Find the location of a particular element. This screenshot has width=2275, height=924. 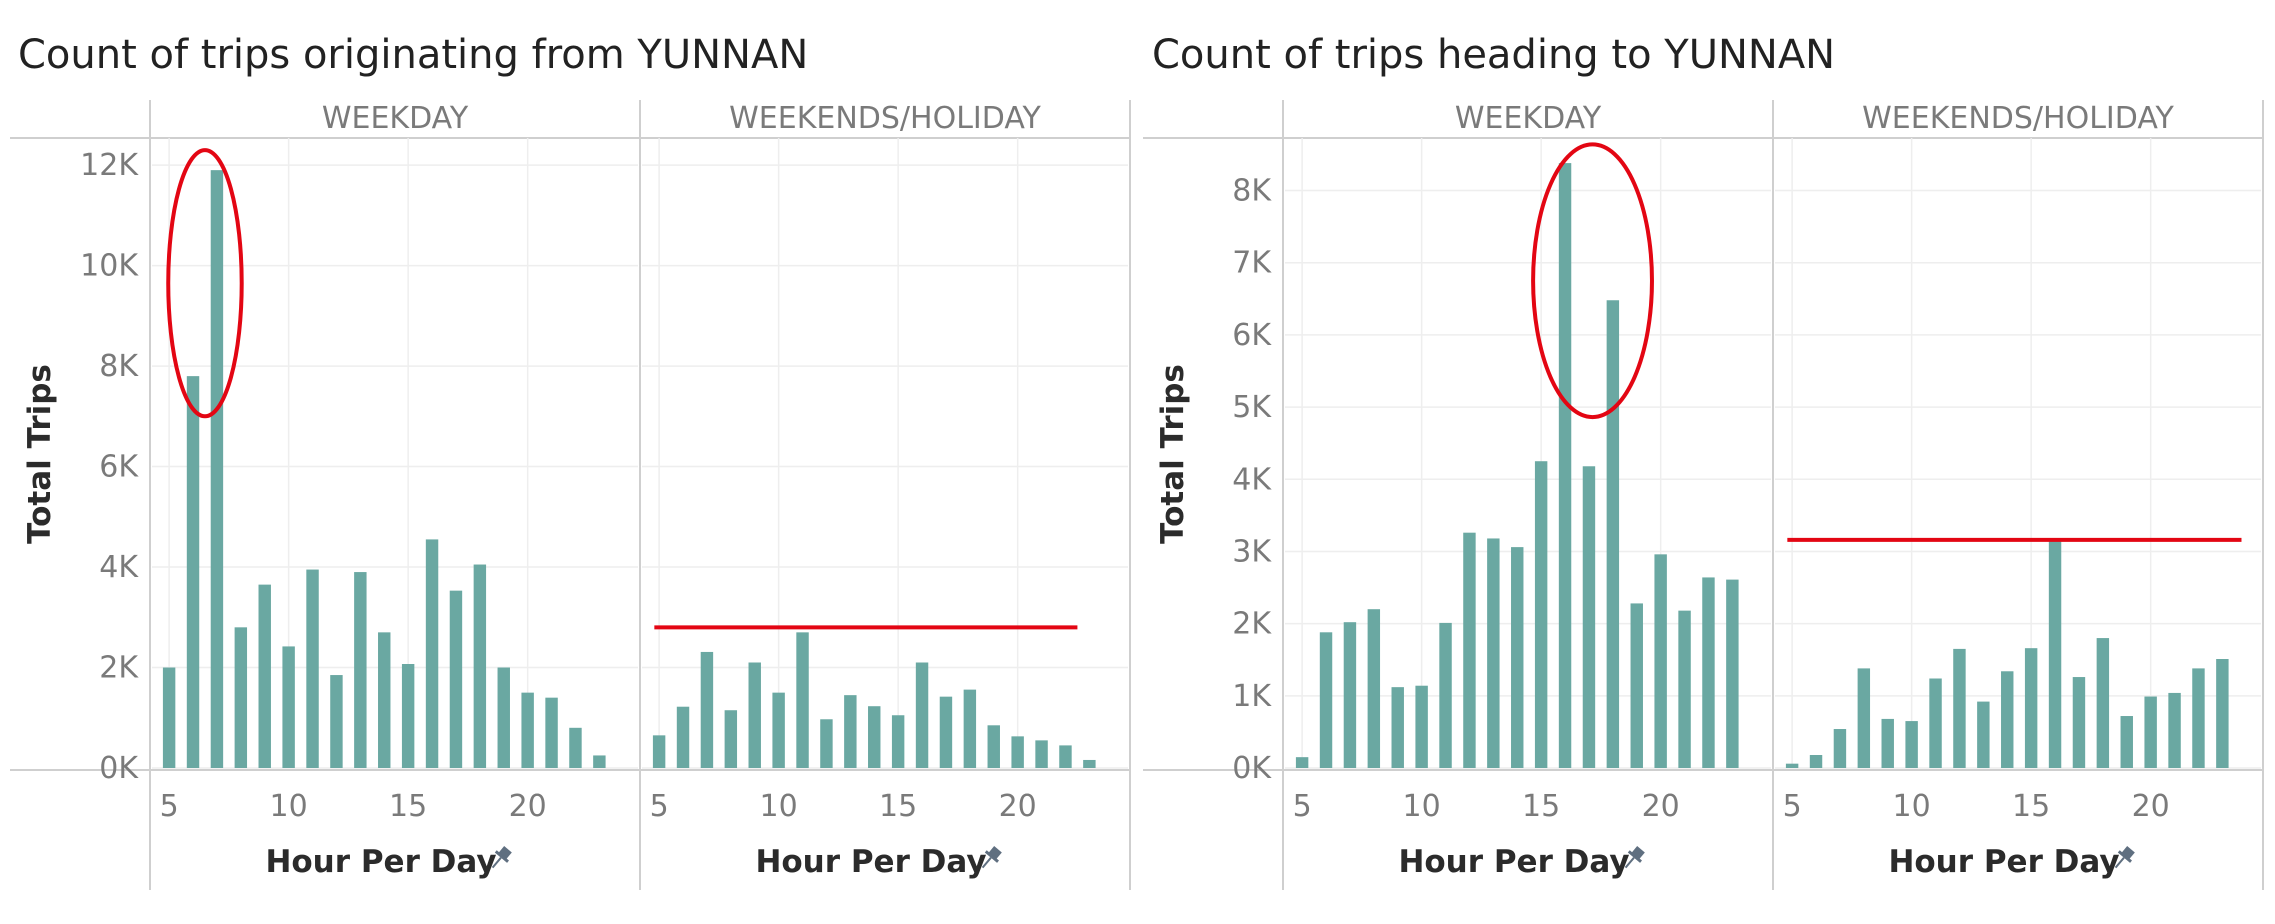

y-tick-label: 1K is located at coordinates (1252, 696).